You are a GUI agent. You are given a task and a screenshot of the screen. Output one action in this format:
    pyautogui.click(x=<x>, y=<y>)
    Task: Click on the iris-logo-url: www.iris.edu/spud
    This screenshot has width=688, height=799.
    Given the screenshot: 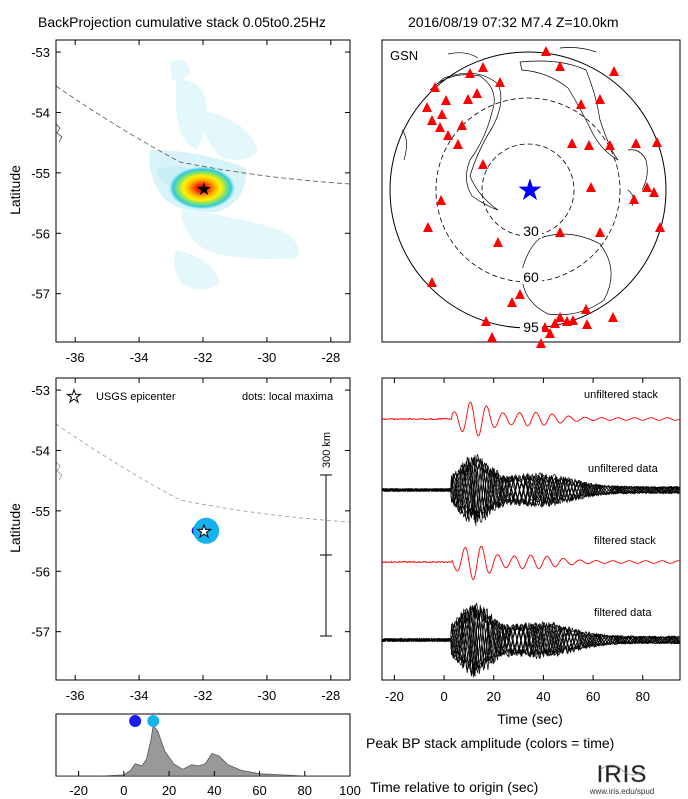 What is the action you would take?
    pyautogui.click(x=621, y=791)
    